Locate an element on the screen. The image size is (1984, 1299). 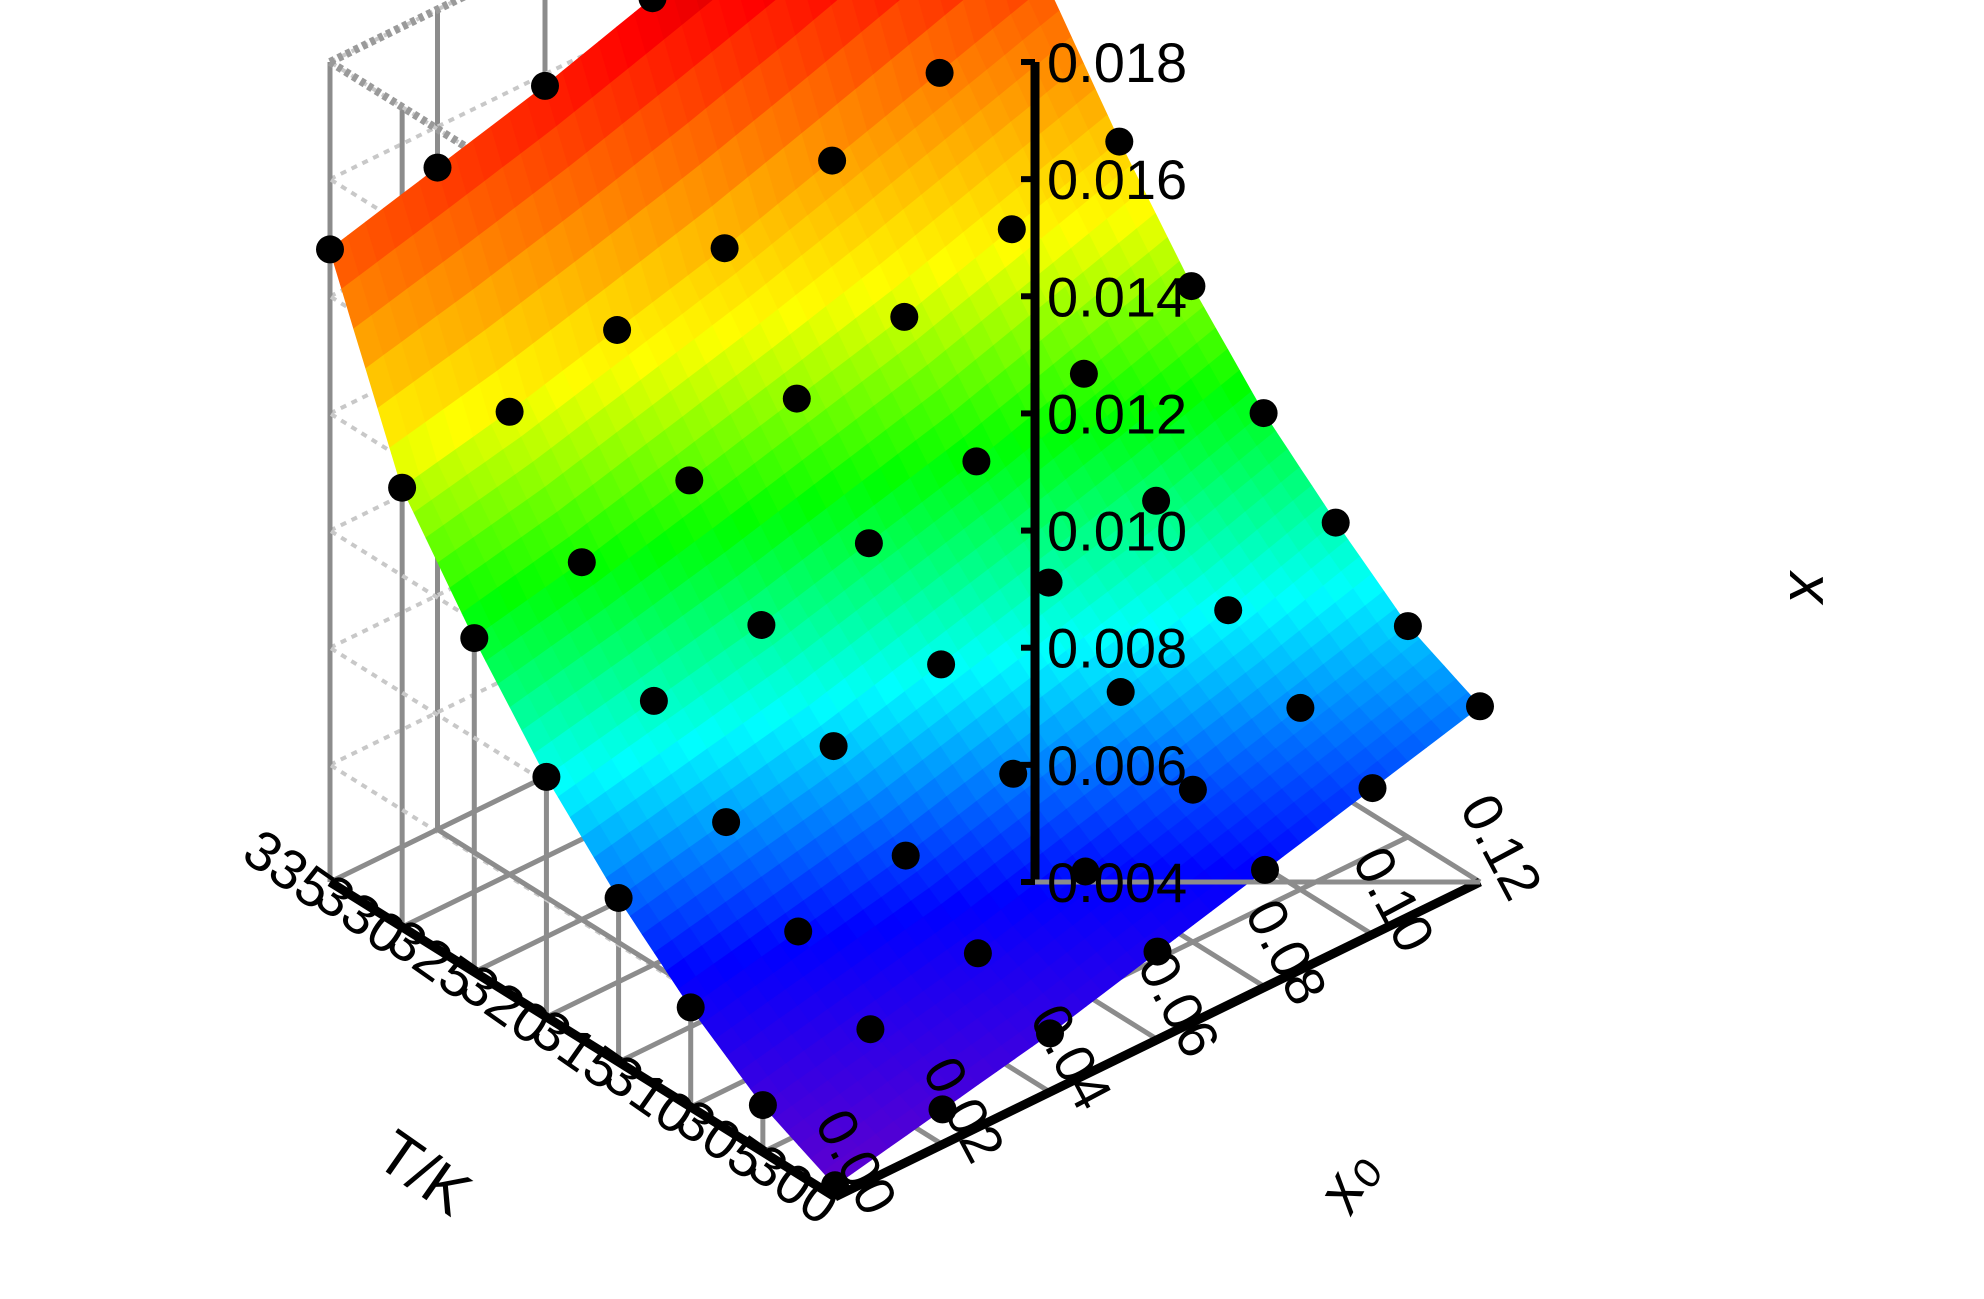
x0-axis-line is located at coordinates (1157, 1039).